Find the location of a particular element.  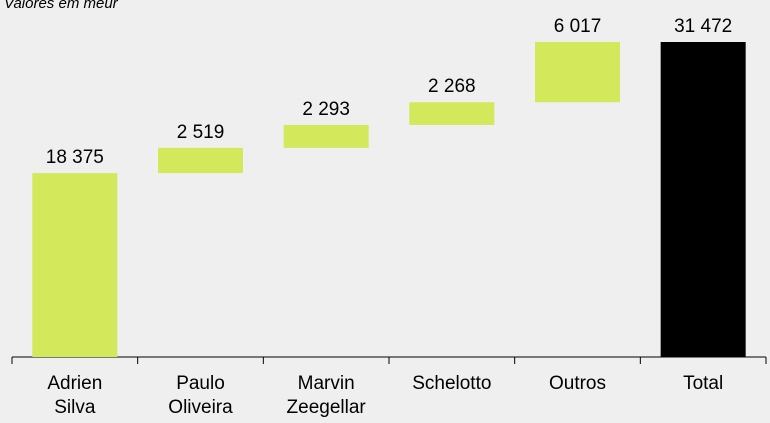

value-label: 6 017 is located at coordinates (578, 26).